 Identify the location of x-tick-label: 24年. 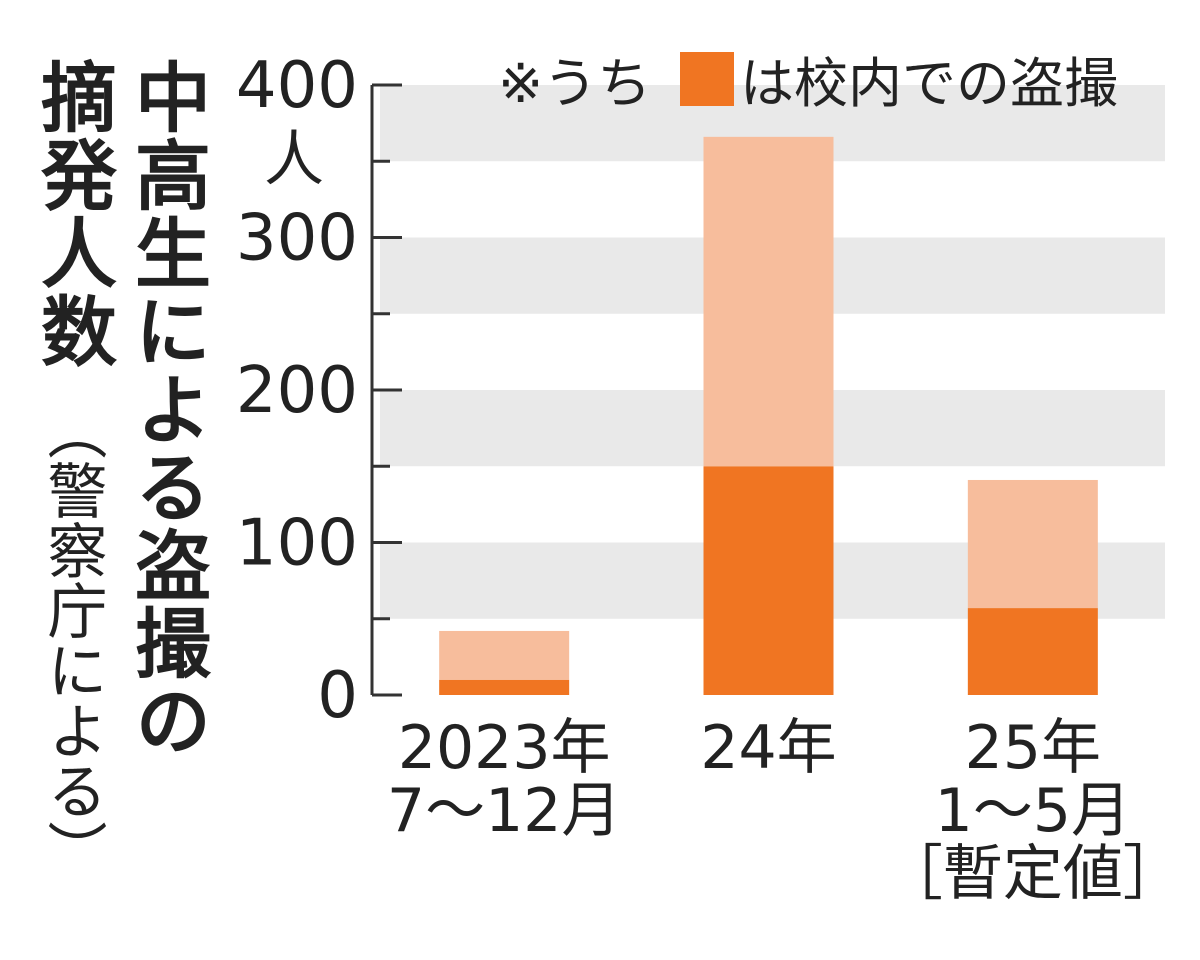
(768, 748).